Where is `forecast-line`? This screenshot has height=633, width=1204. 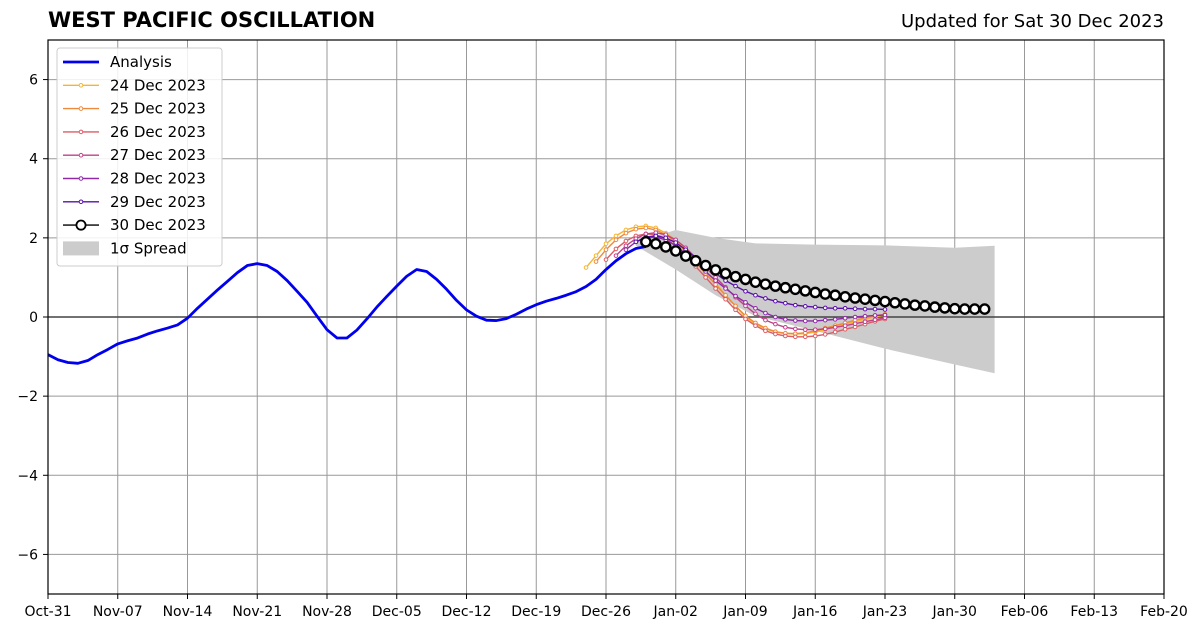
forecast-line is located at coordinates (750, 281).